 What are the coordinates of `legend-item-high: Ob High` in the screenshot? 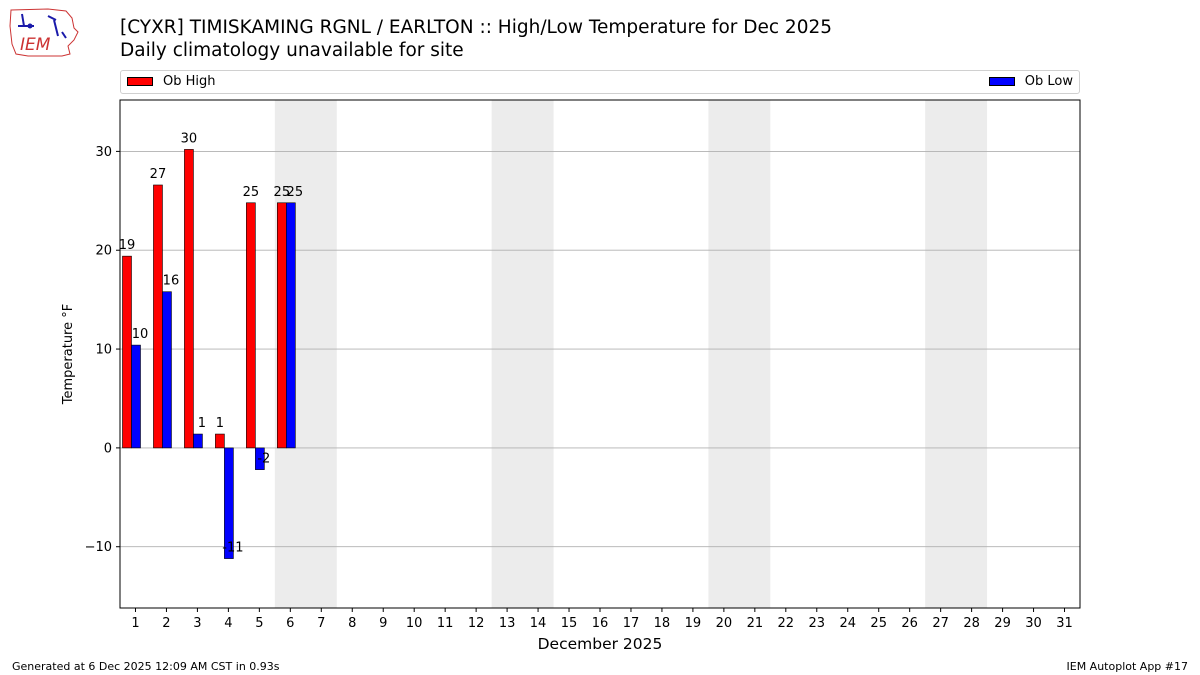 It's located at (171, 81).